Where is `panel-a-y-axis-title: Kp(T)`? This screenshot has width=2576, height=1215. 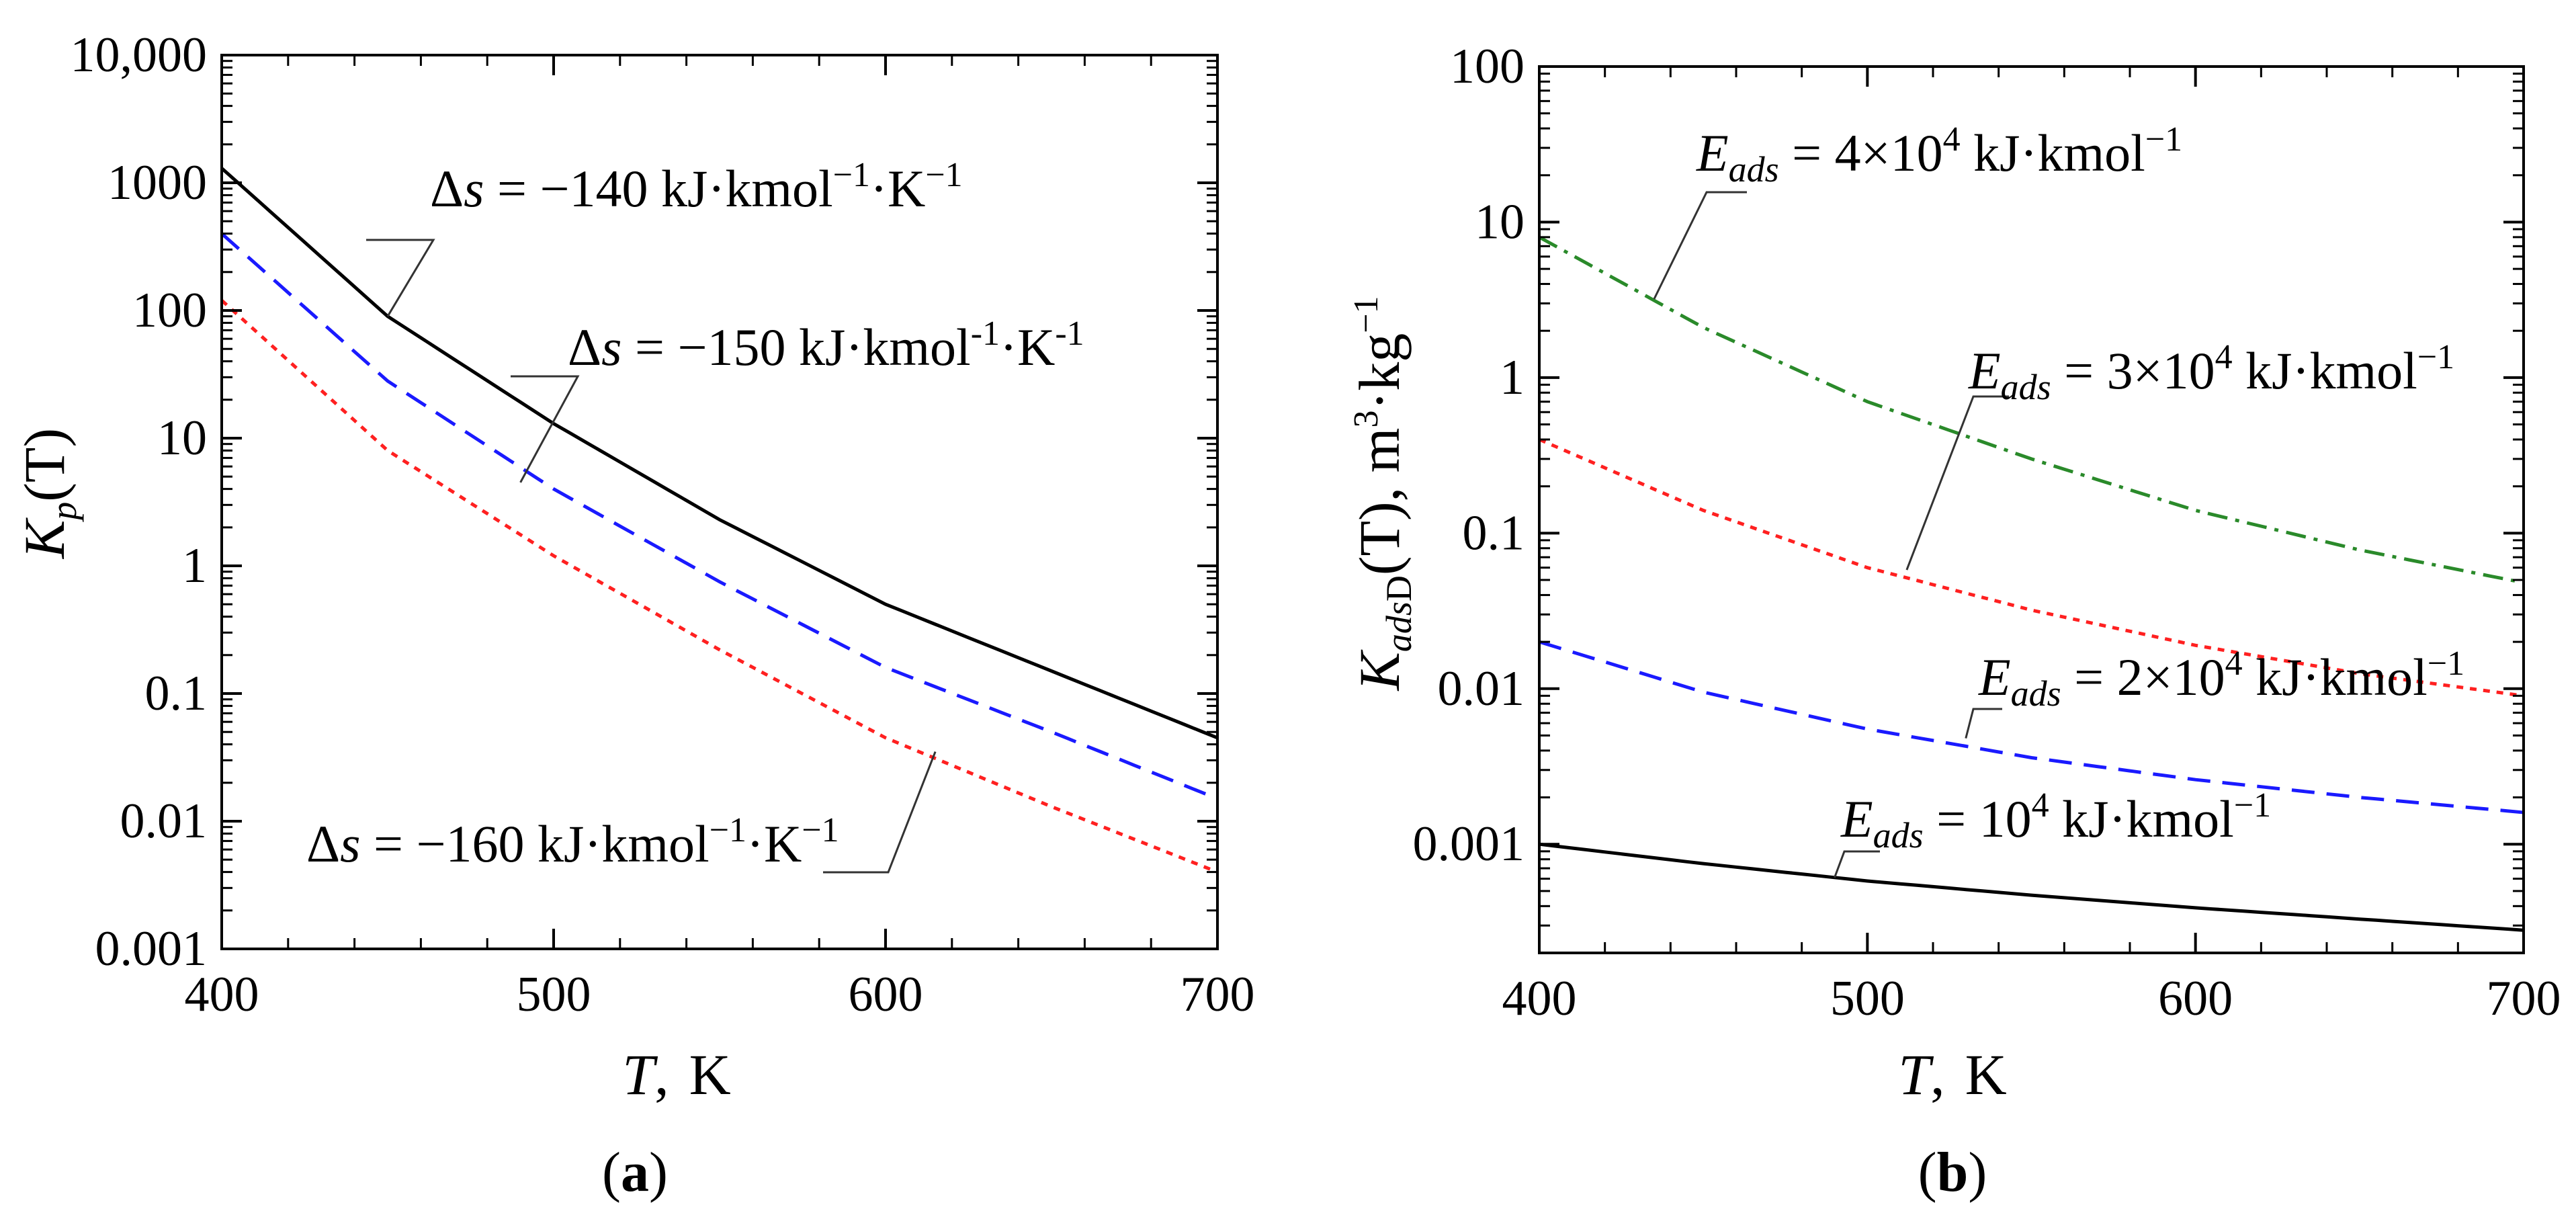 panel-a-y-axis-title: Kp(T) is located at coordinates (48, 494).